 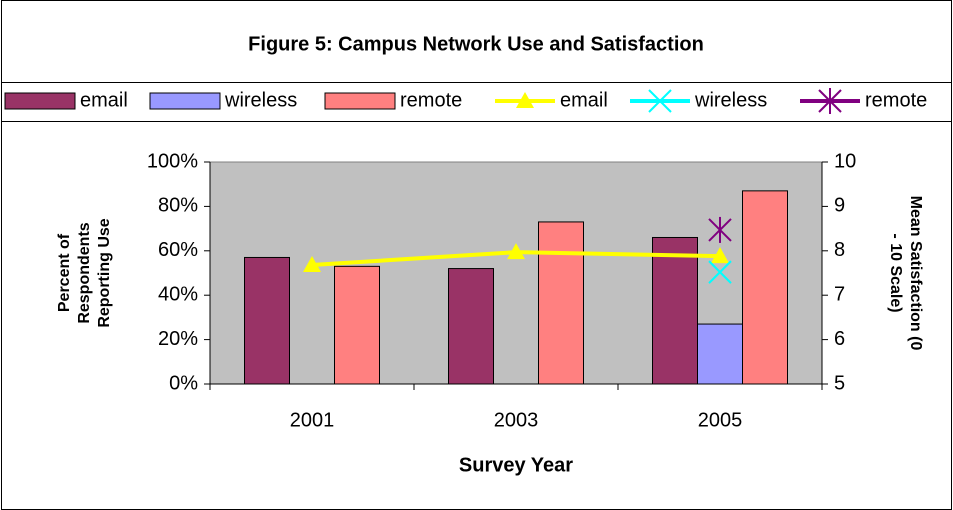 What do you see at coordinates (178, 250) in the screenshot?
I see `y-tick-label: 60%` at bounding box center [178, 250].